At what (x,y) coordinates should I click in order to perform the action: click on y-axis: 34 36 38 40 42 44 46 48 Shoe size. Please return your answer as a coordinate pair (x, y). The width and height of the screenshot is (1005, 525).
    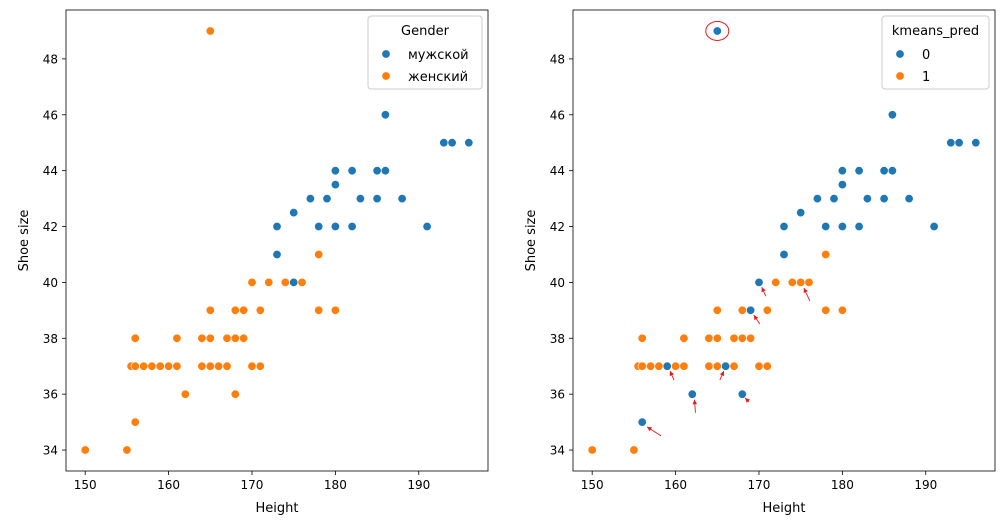
    Looking at the image, I should click on (548, 255).